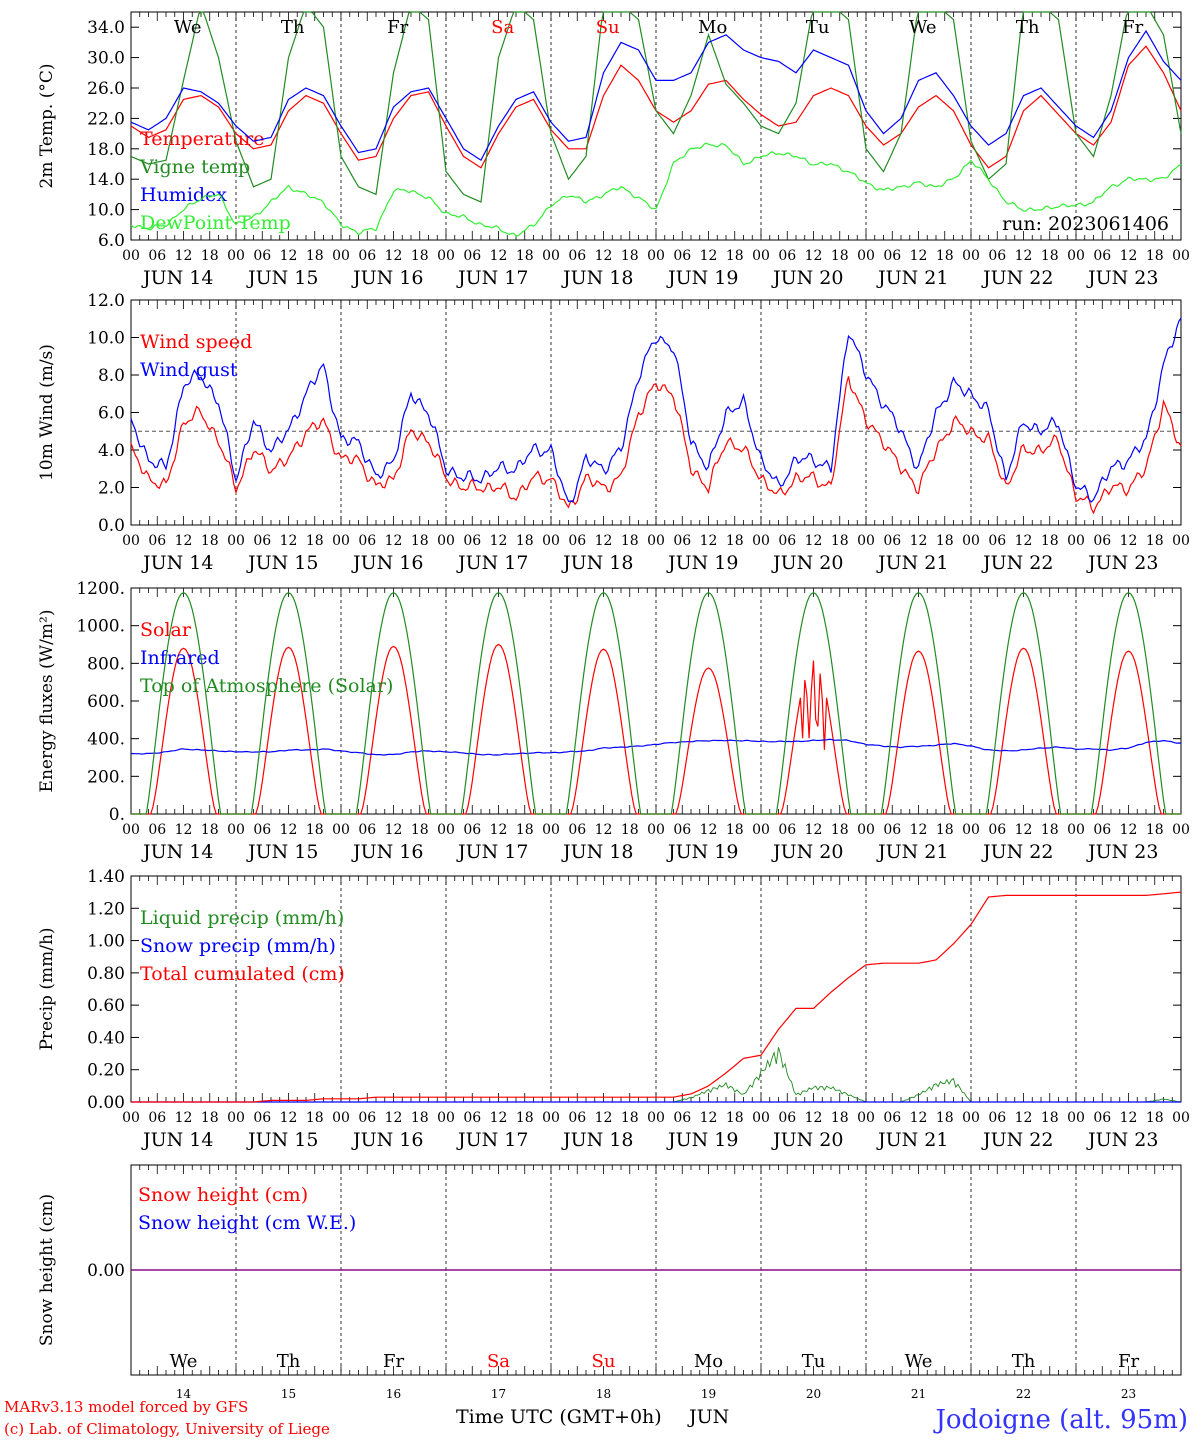 The height and width of the screenshot is (1444, 1194). Describe the element at coordinates (111, 376) in the screenshot. I see `y-tick-label: 8.0` at that location.